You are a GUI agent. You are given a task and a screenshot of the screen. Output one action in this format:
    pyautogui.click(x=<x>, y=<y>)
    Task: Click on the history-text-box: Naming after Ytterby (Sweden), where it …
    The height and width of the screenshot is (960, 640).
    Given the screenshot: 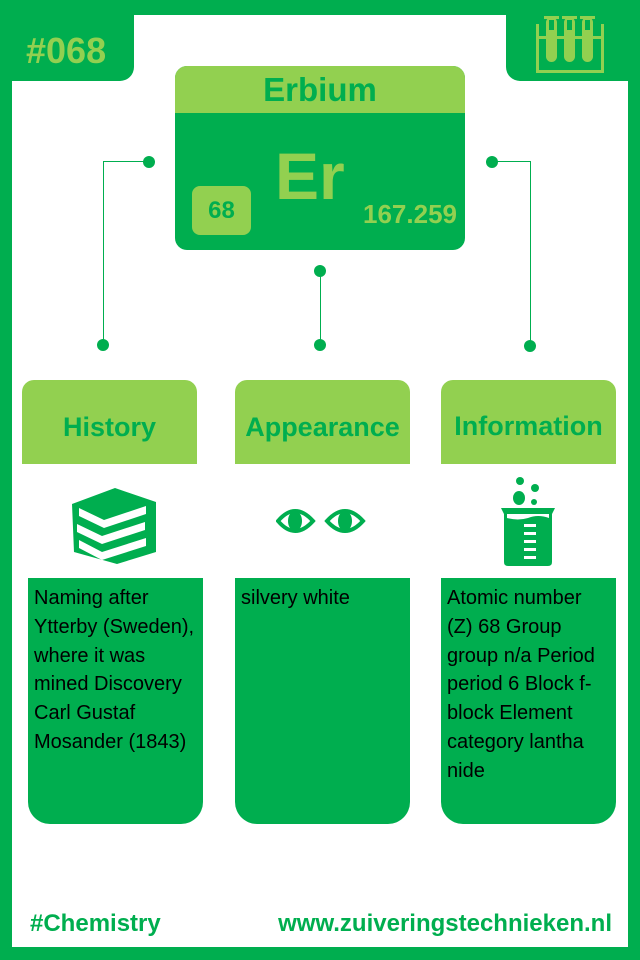 What is the action you would take?
    pyautogui.click(x=115, y=701)
    